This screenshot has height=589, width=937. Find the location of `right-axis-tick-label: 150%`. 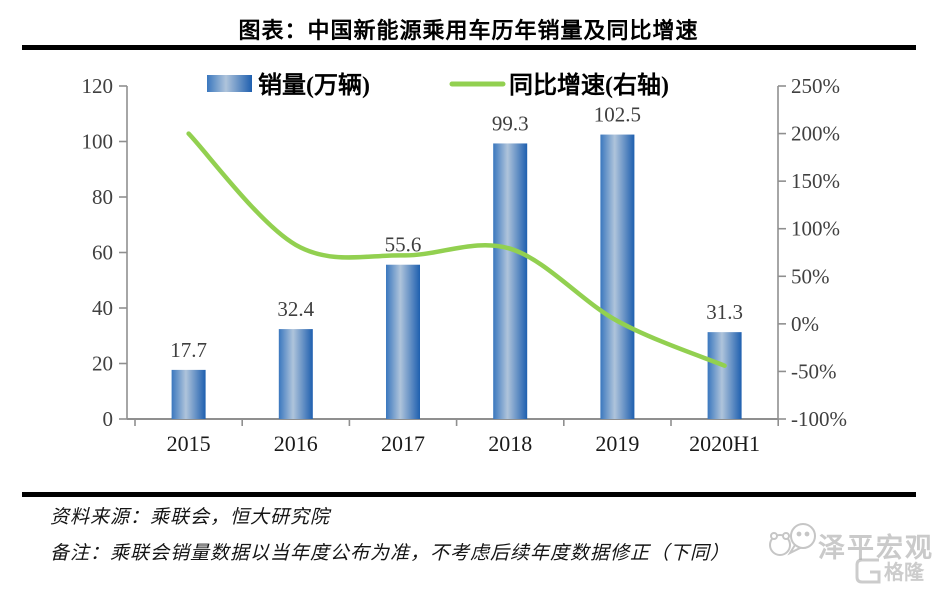

right-axis-tick-label: 150% is located at coordinates (815, 181).